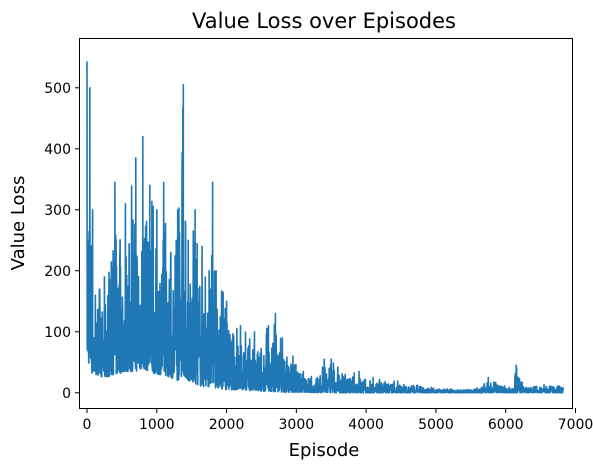 The width and height of the screenshot is (593, 470). Describe the element at coordinates (366, 425) in the screenshot. I see `x-tick-label: 4000` at that location.